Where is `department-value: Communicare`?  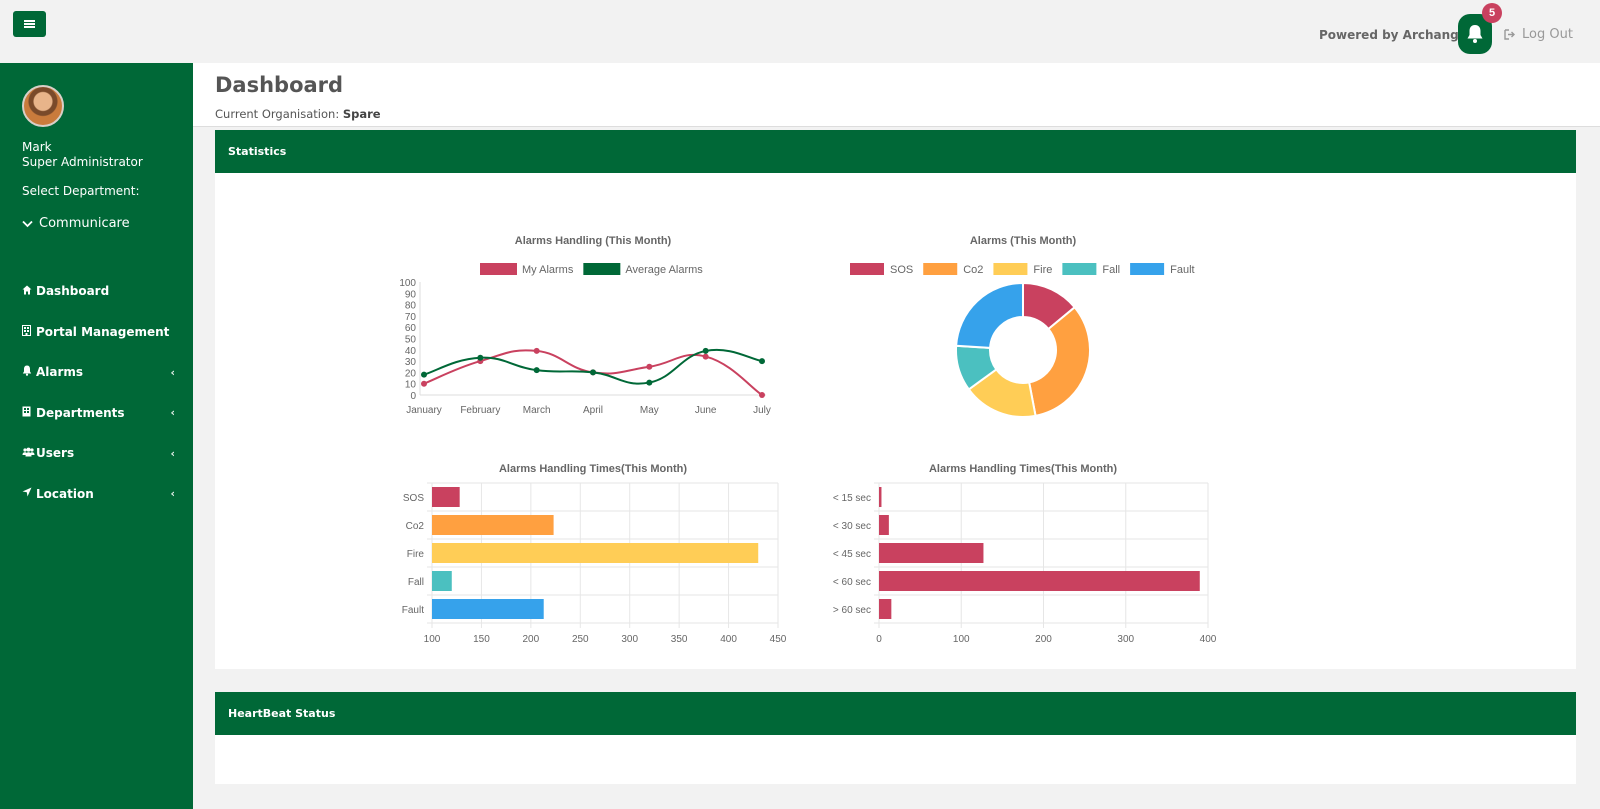
department-value: Communicare is located at coordinates (84, 223).